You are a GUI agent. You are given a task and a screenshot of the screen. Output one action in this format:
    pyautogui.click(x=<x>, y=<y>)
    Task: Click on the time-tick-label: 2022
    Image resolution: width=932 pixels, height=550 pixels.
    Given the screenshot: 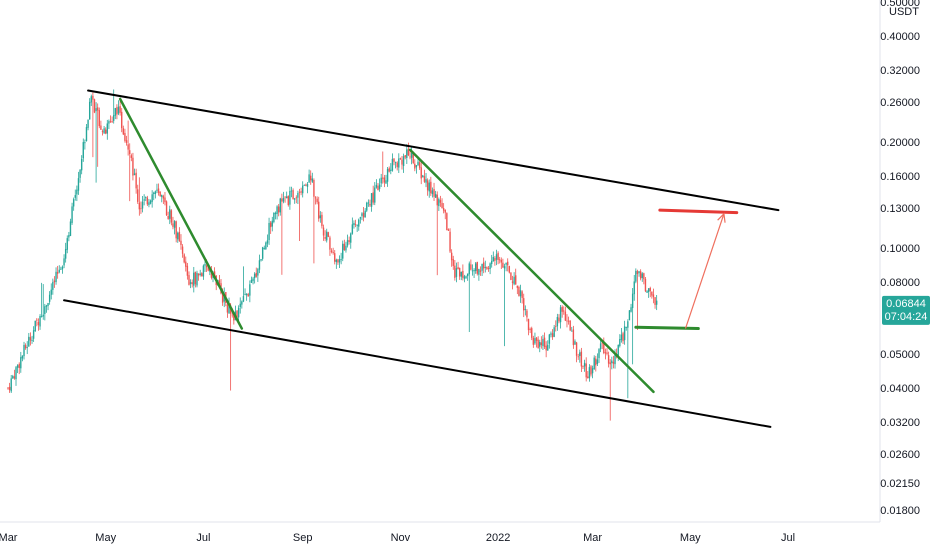 What is the action you would take?
    pyautogui.click(x=498, y=538)
    